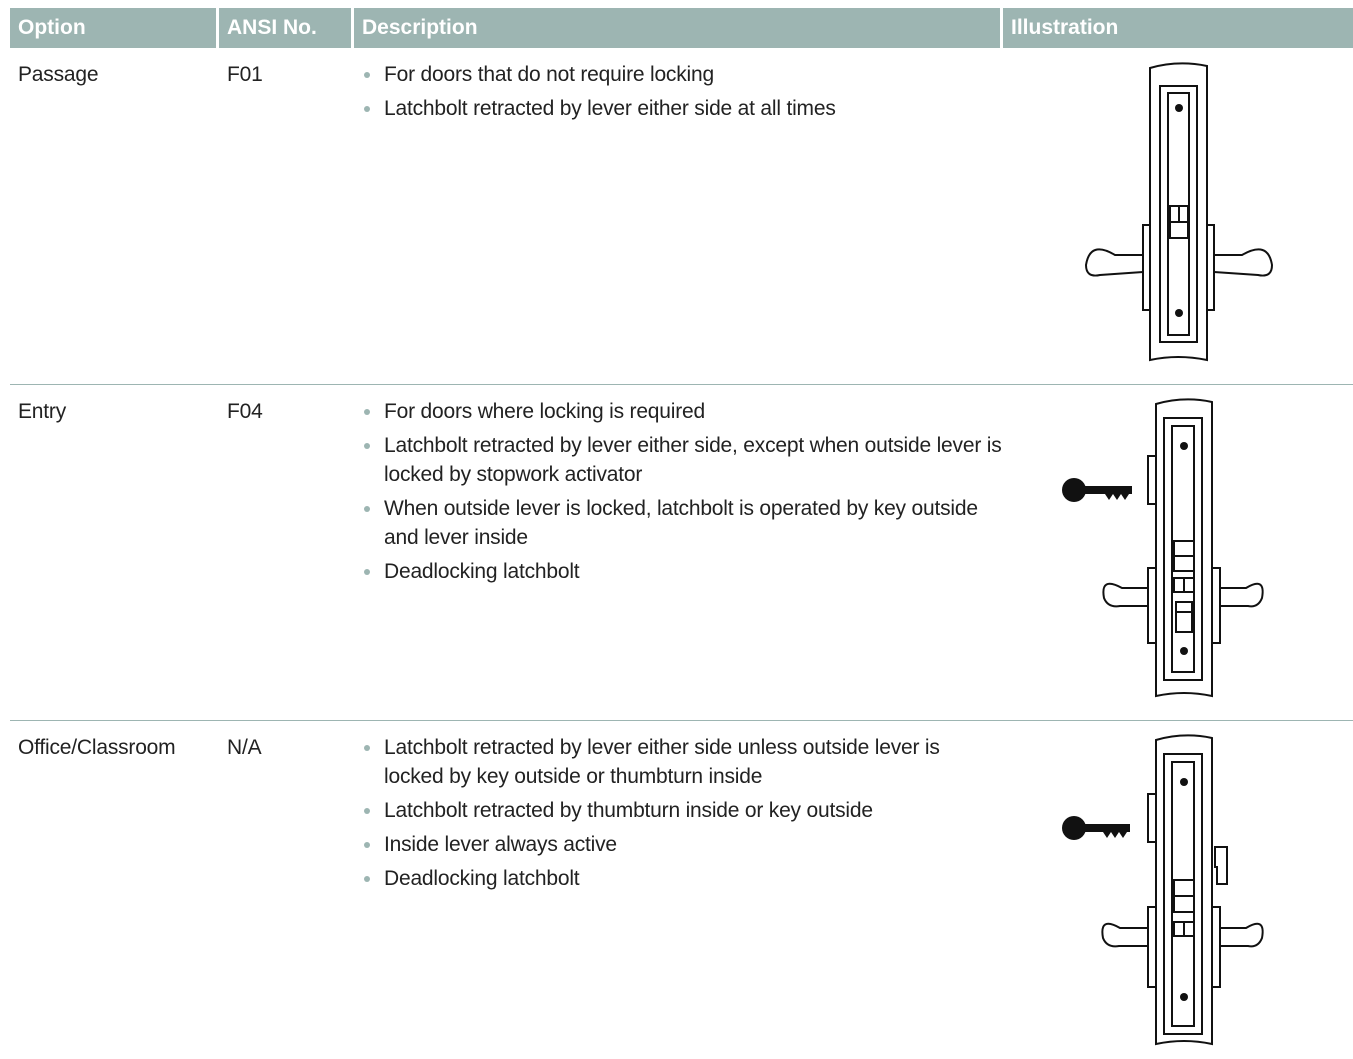 The width and height of the screenshot is (1353, 1059). I want to click on option-cell: Passage, so click(58, 74).